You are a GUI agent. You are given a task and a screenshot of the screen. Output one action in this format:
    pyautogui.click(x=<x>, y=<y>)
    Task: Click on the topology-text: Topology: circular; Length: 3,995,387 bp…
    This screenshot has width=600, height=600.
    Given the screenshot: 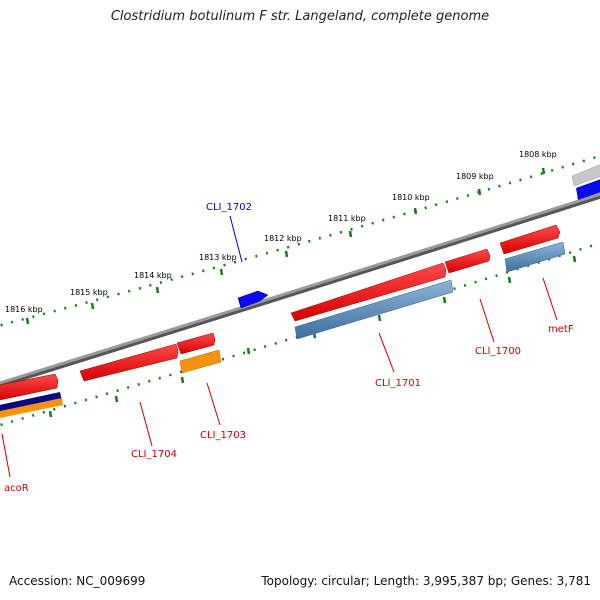 What is the action you would take?
    pyautogui.click(x=426, y=581)
    